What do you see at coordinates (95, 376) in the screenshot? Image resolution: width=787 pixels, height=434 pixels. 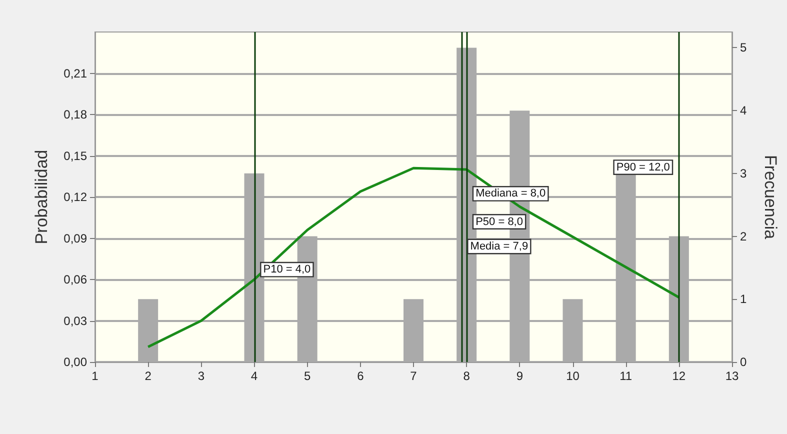 I see `x-tick-label: 1` at bounding box center [95, 376].